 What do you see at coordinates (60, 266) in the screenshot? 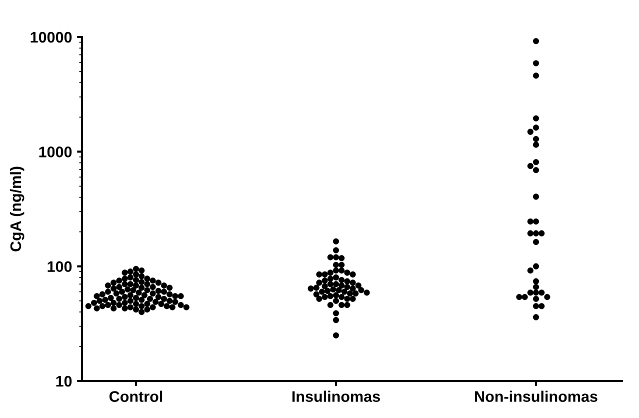
I see `y-tick-label: 100` at bounding box center [60, 266].